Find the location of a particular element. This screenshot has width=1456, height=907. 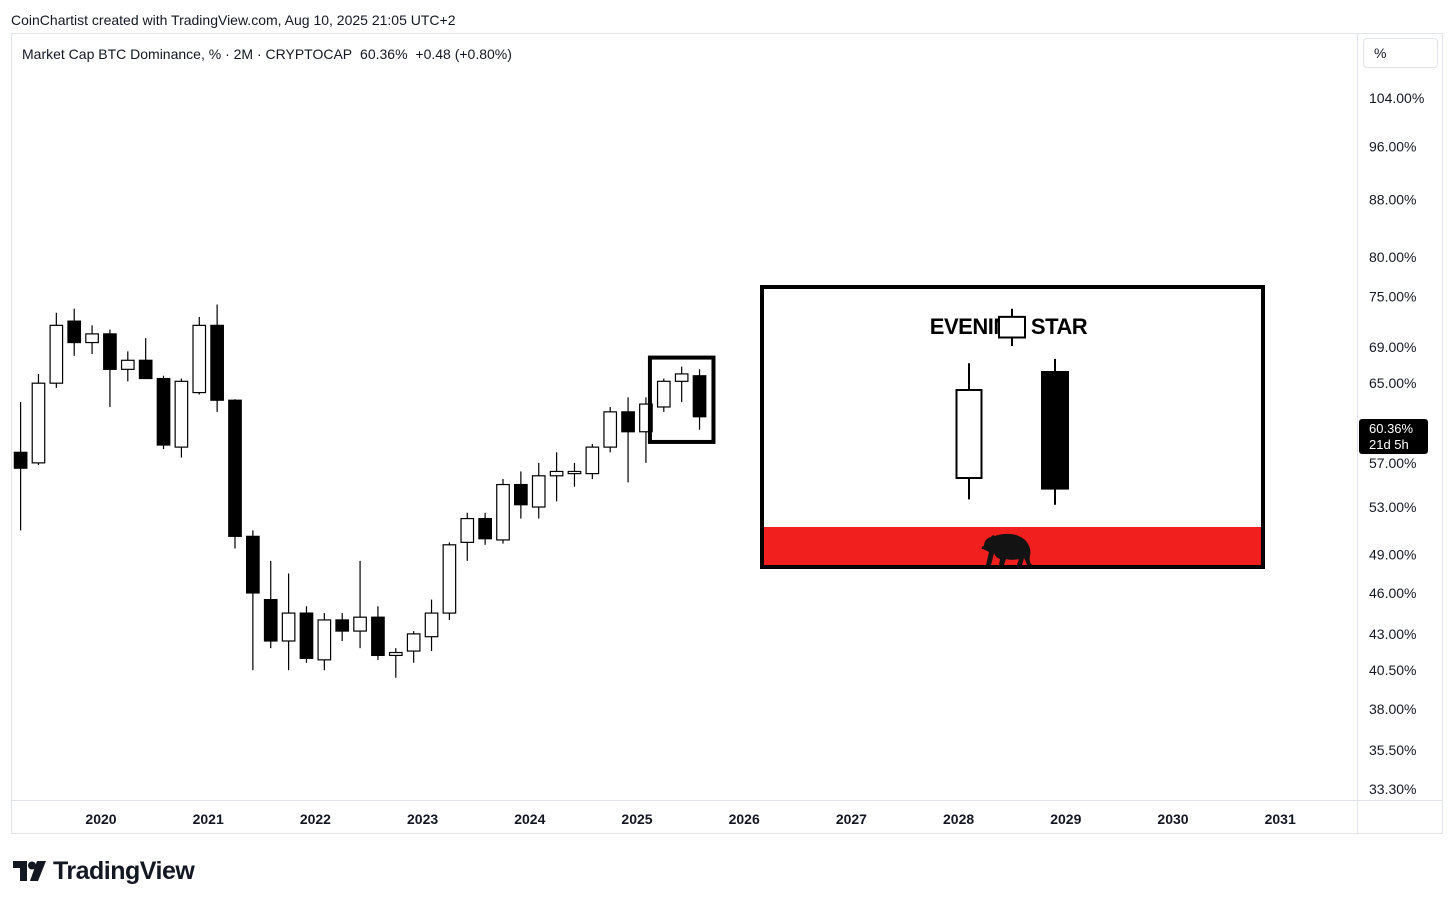

panel-border is located at coordinates (1012, 427).